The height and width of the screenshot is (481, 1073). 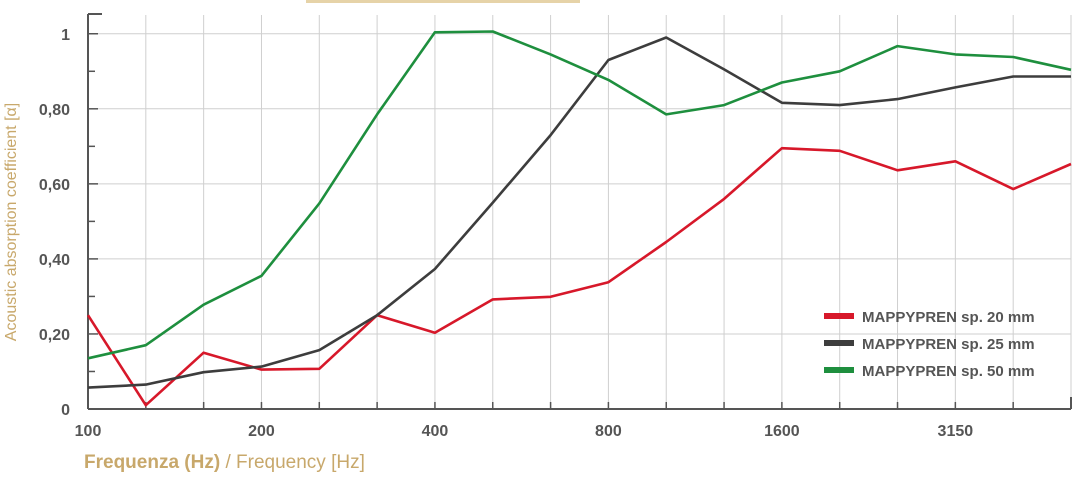 I want to click on legend-label: MAPPYPREN sp. 20 mm, so click(x=948, y=317).